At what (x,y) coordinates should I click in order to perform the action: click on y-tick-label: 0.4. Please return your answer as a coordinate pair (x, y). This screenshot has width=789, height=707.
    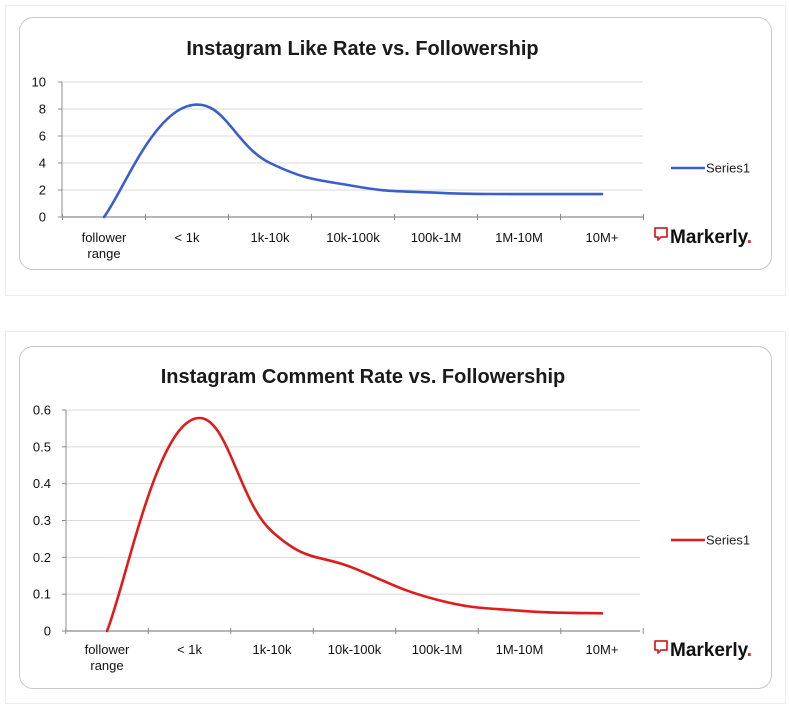
    Looking at the image, I should click on (42, 483).